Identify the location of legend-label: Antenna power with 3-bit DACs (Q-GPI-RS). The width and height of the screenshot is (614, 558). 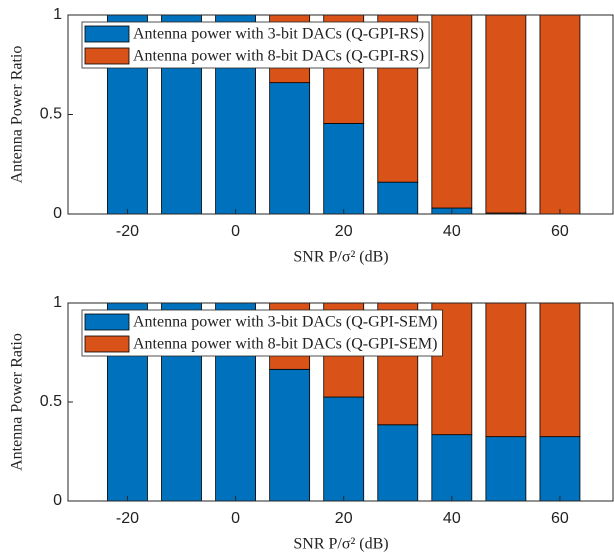
(278, 34).